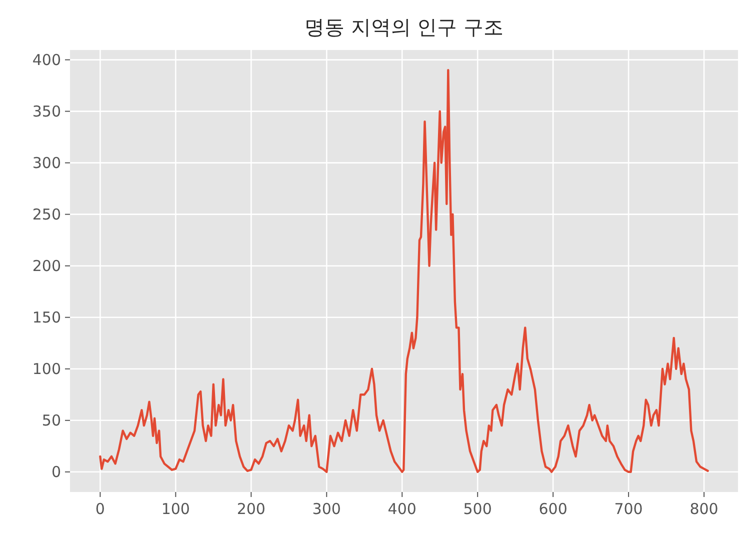 Image resolution: width=753 pixels, height=540 pixels. What do you see at coordinates (46, 163) in the screenshot?
I see `y-tick-label: 300` at bounding box center [46, 163].